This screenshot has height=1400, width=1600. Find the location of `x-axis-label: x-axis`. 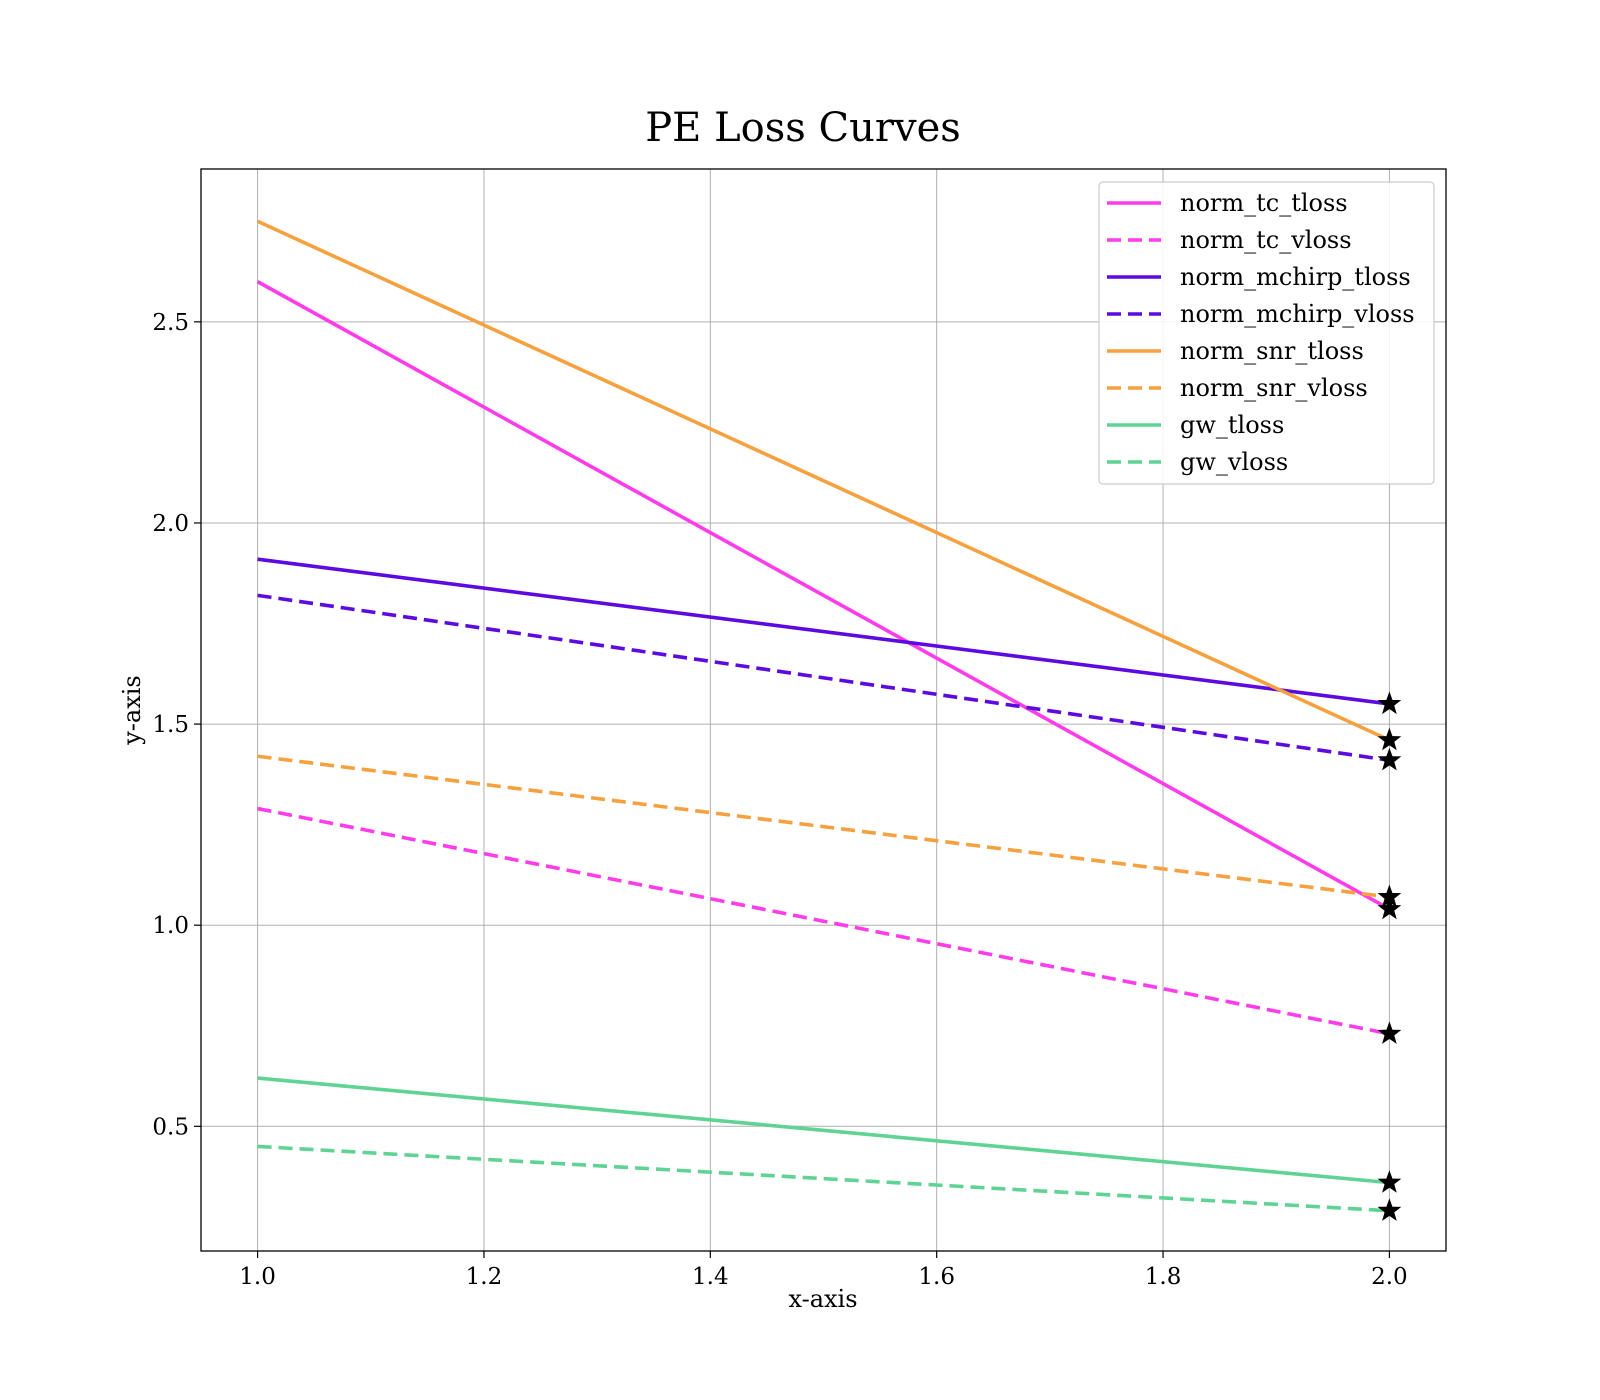

x-axis-label: x-axis is located at coordinates (822, 1299).